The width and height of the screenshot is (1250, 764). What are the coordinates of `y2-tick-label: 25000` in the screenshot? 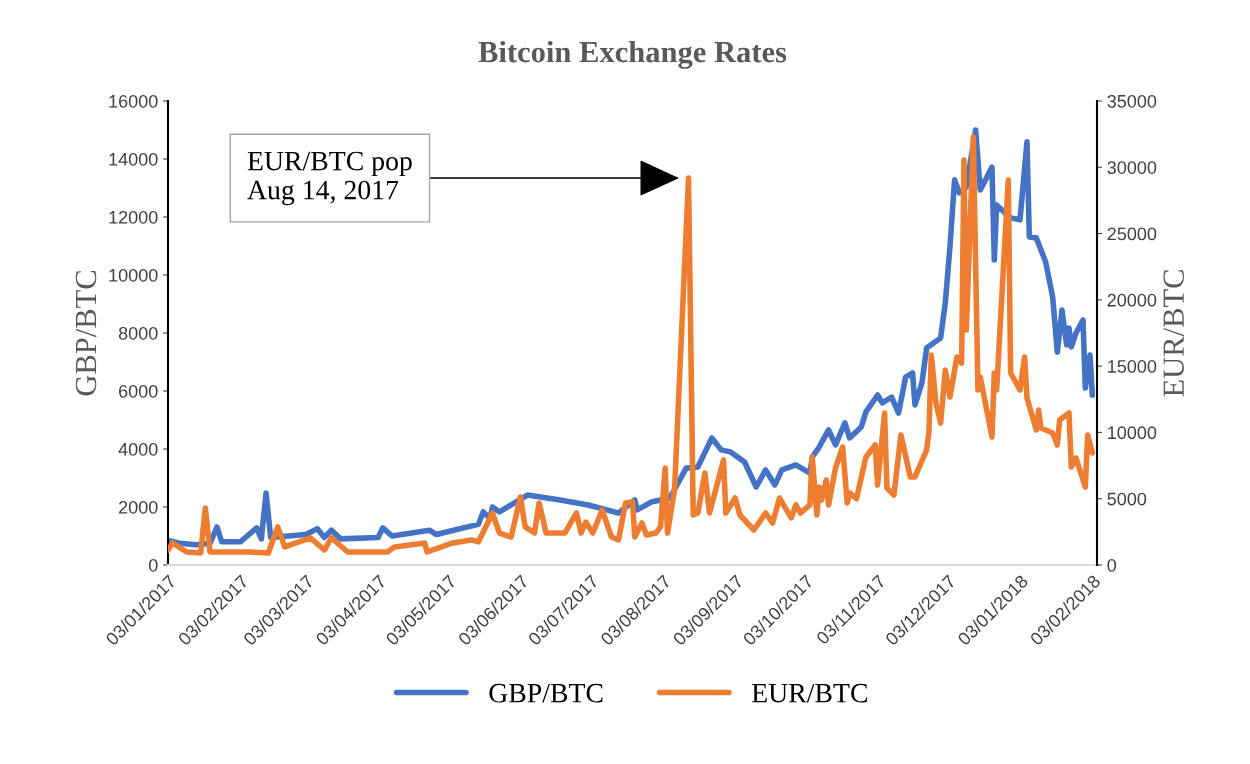 It's located at (1132, 234).